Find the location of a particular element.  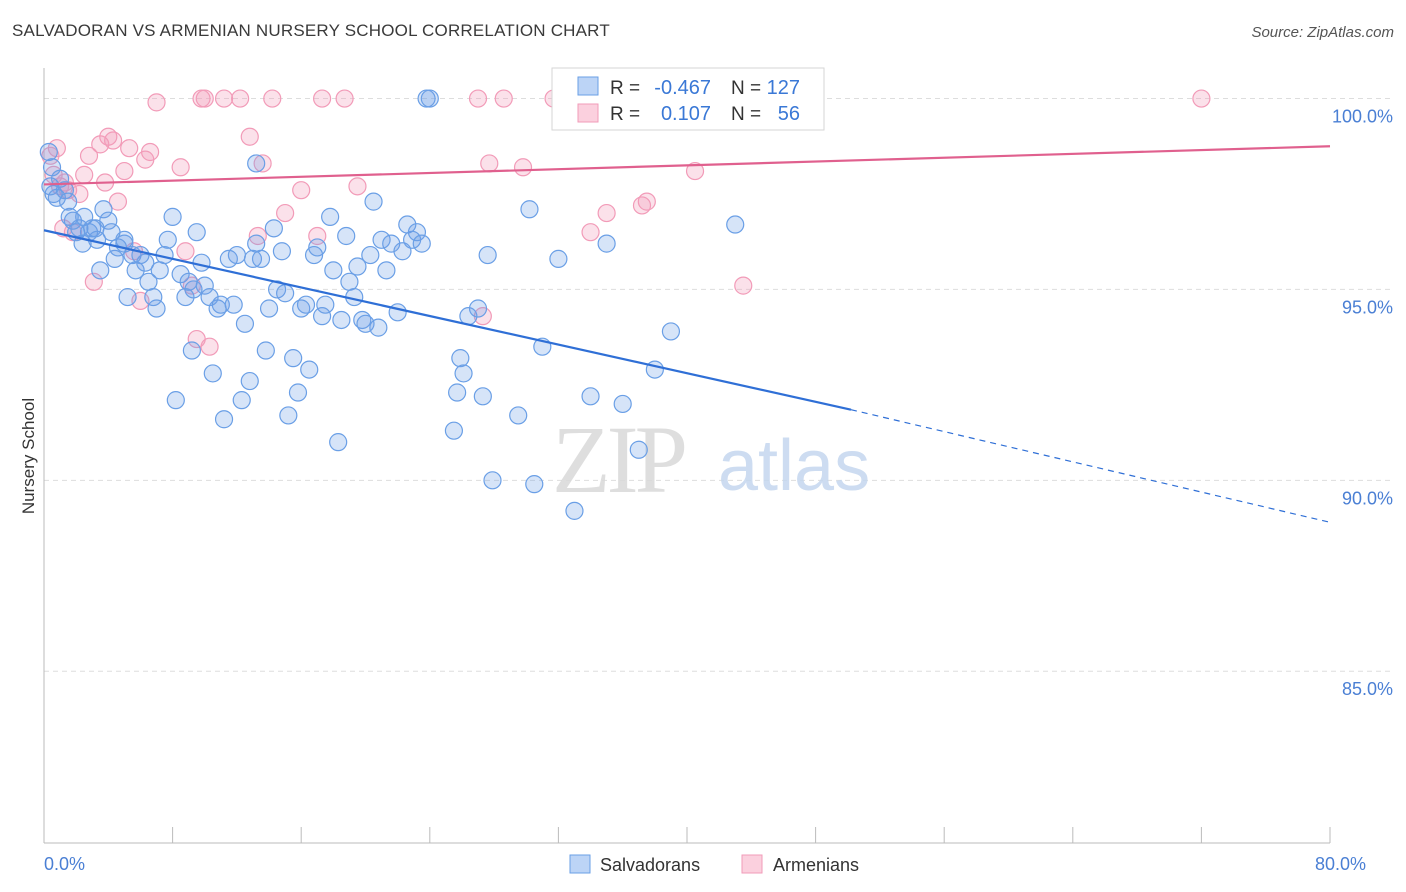

legend-n-value-salvadoran: 127 is located at coordinates (783, 88).